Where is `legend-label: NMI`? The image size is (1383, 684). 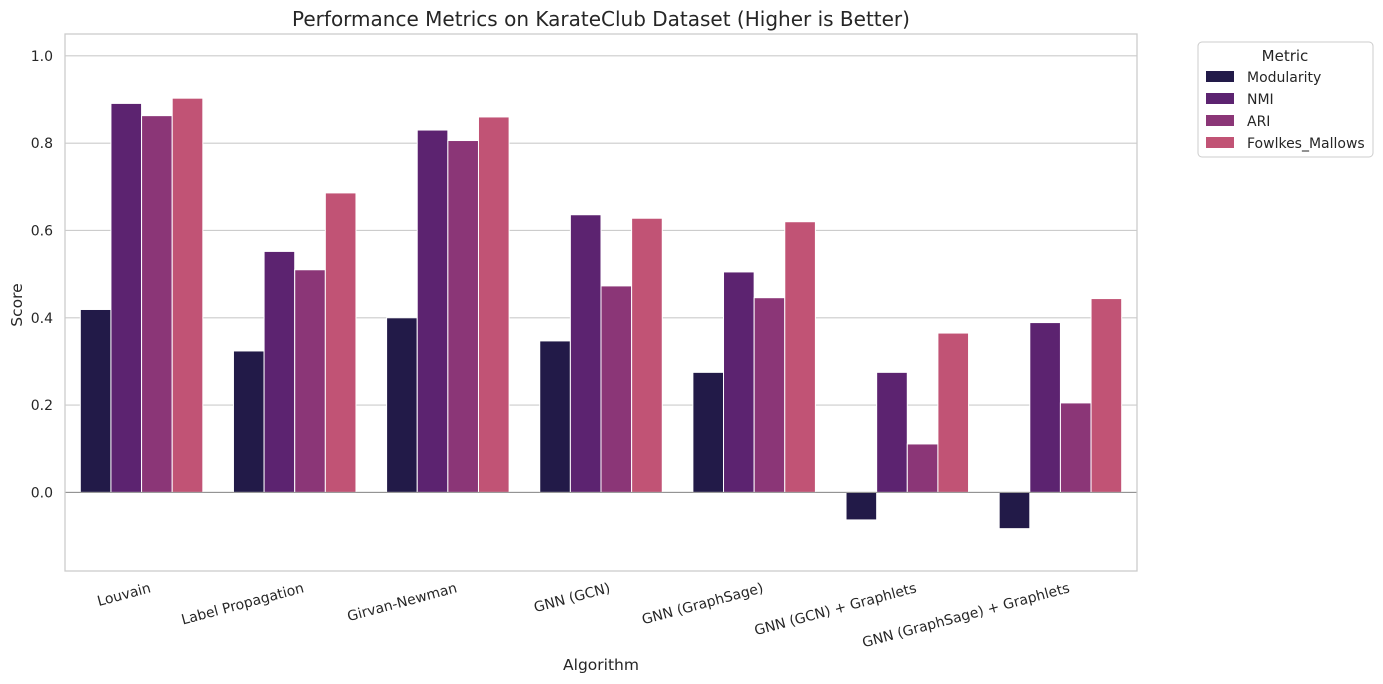 legend-label: NMI is located at coordinates (1260, 100).